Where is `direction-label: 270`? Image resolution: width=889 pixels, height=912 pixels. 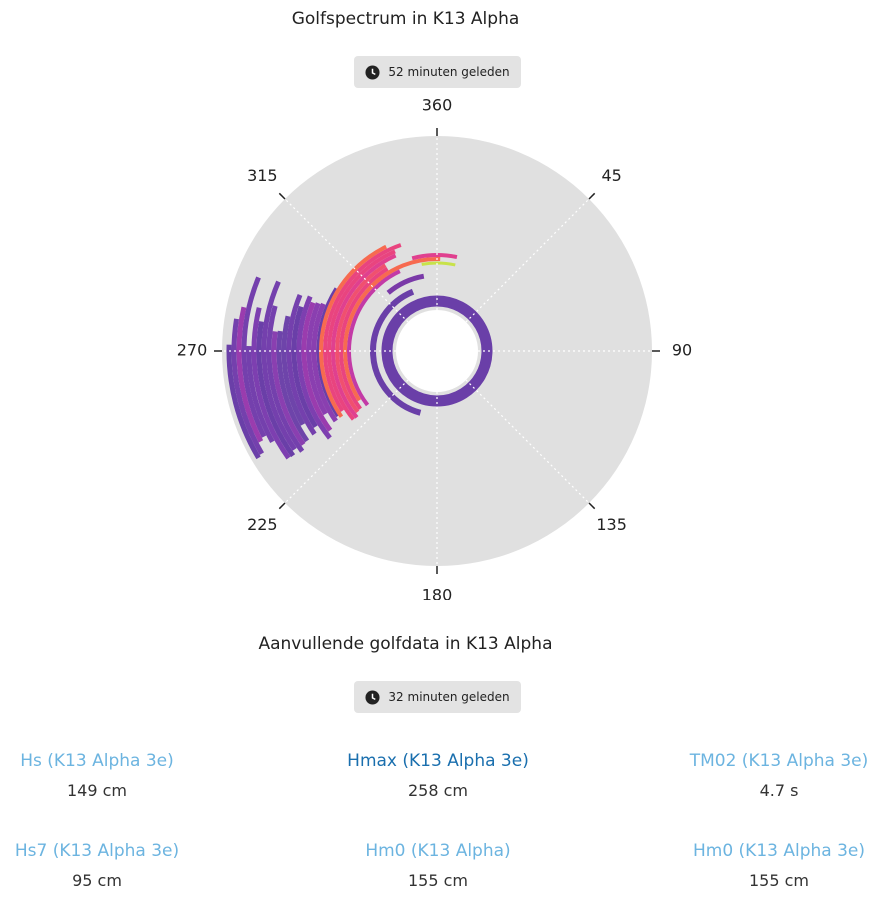
direction-label: 270 is located at coordinates (192, 350).